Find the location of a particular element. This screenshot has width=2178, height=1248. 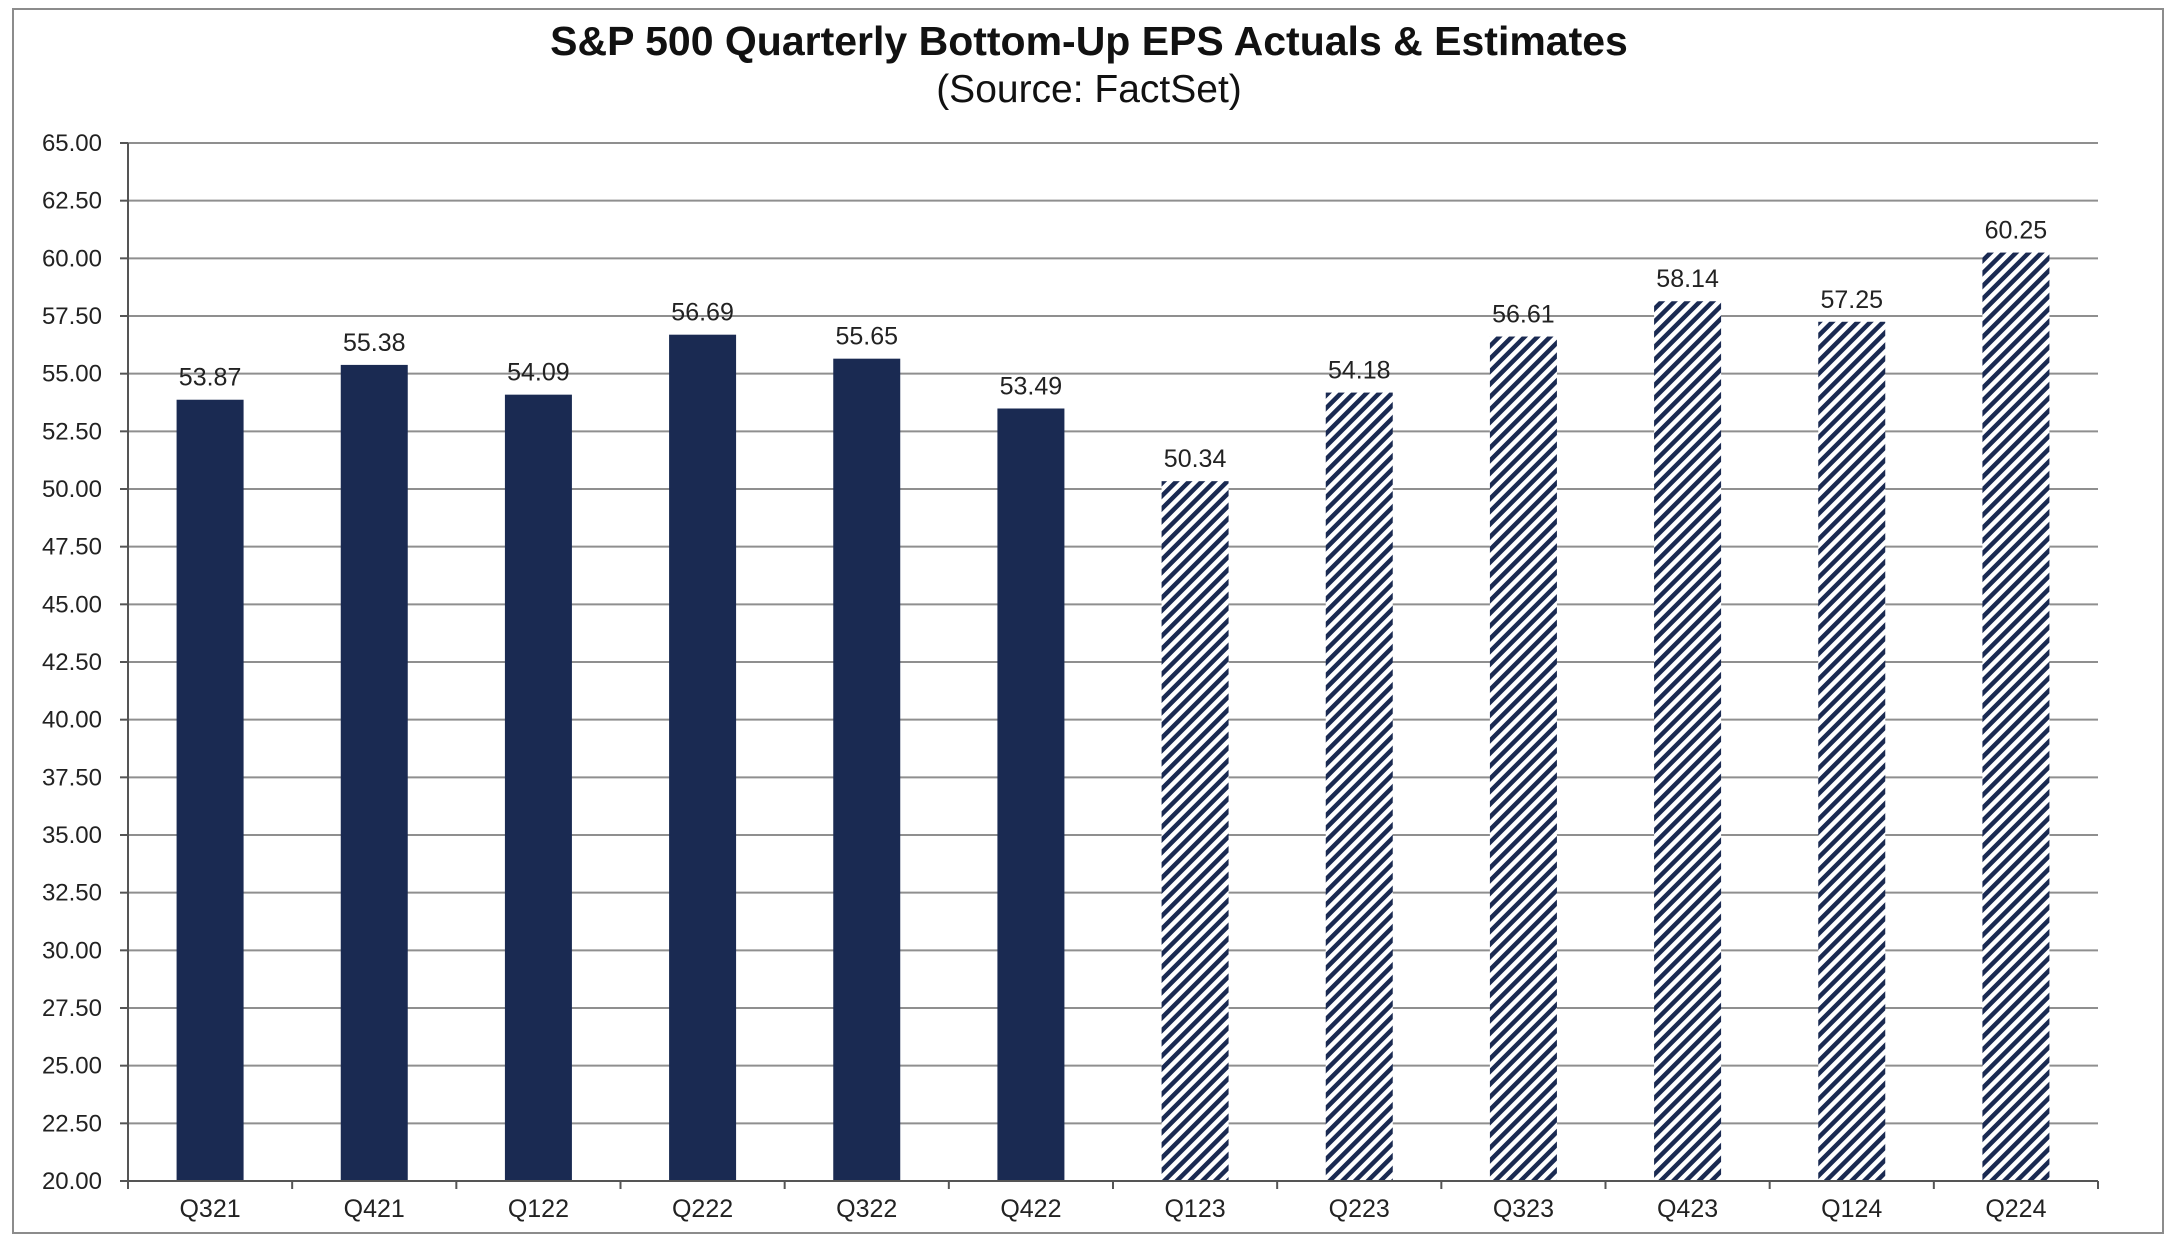

y-tick-label: 50.00 is located at coordinates (72, 489).